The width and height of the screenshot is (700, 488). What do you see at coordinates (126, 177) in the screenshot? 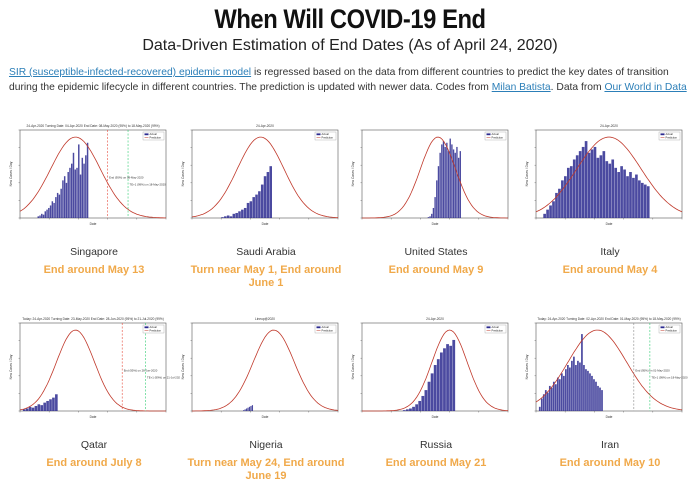
I see `milestone-annotation: End (95%) on 08-May-2020` at bounding box center [126, 177].